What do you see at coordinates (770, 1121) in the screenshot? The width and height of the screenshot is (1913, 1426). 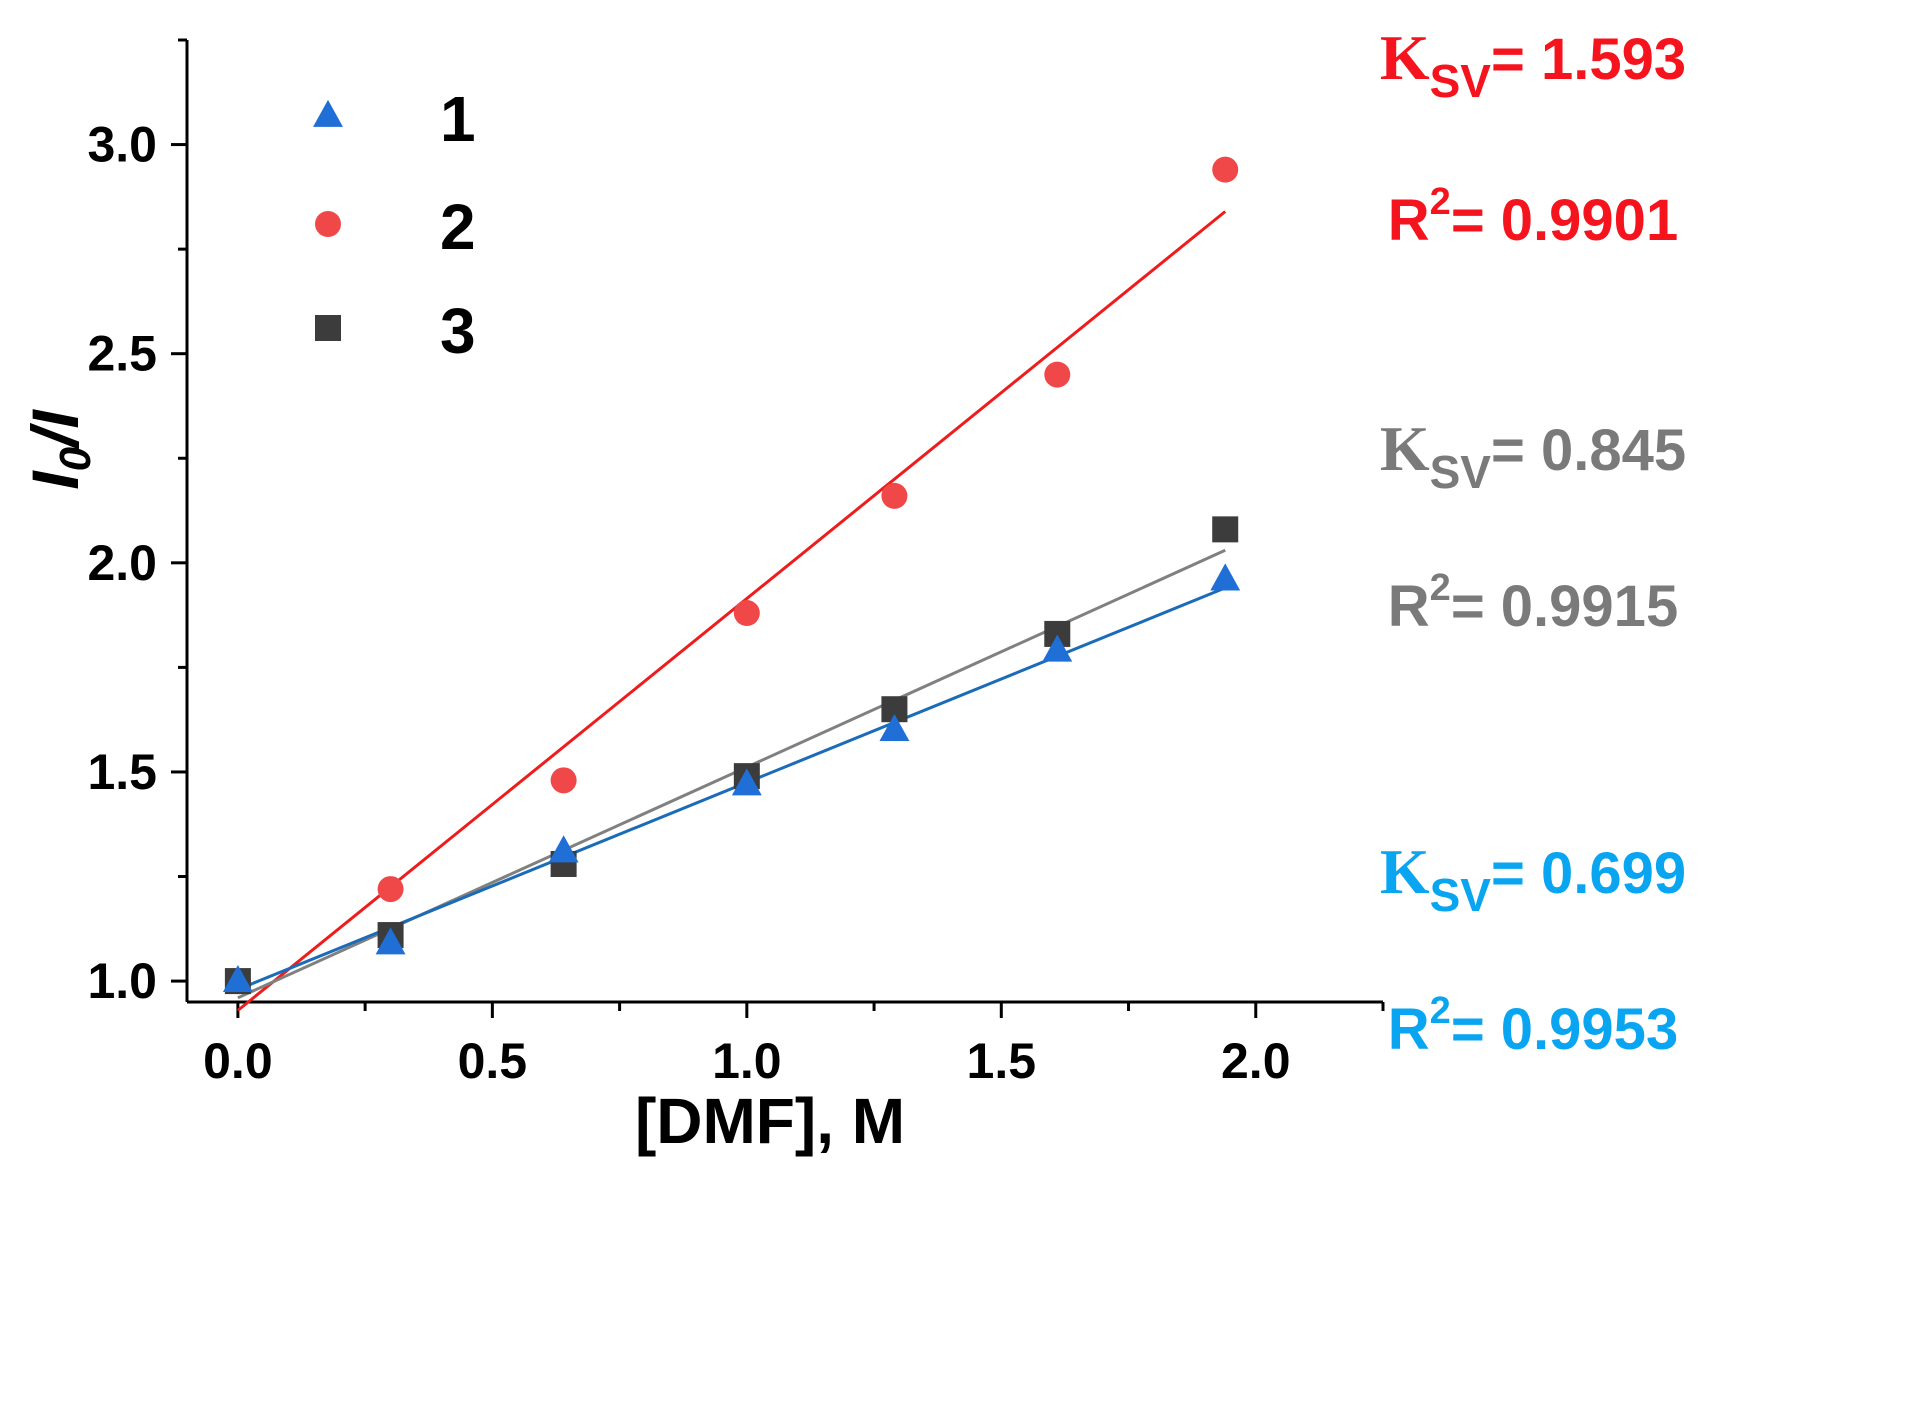 I see `x-axis-label: [DMF], M` at bounding box center [770, 1121].